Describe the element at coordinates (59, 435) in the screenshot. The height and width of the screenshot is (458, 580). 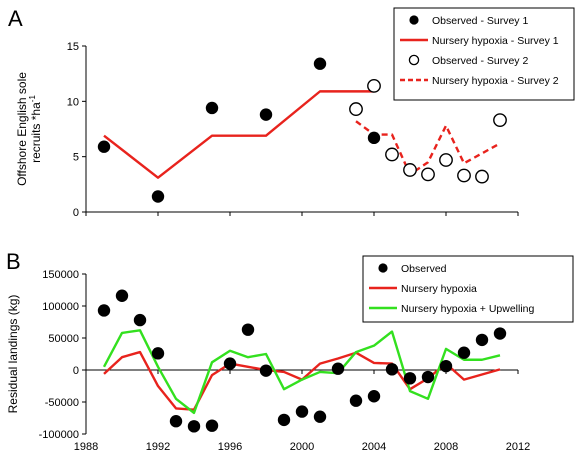
I see `y-tick-label: -100000` at that location.